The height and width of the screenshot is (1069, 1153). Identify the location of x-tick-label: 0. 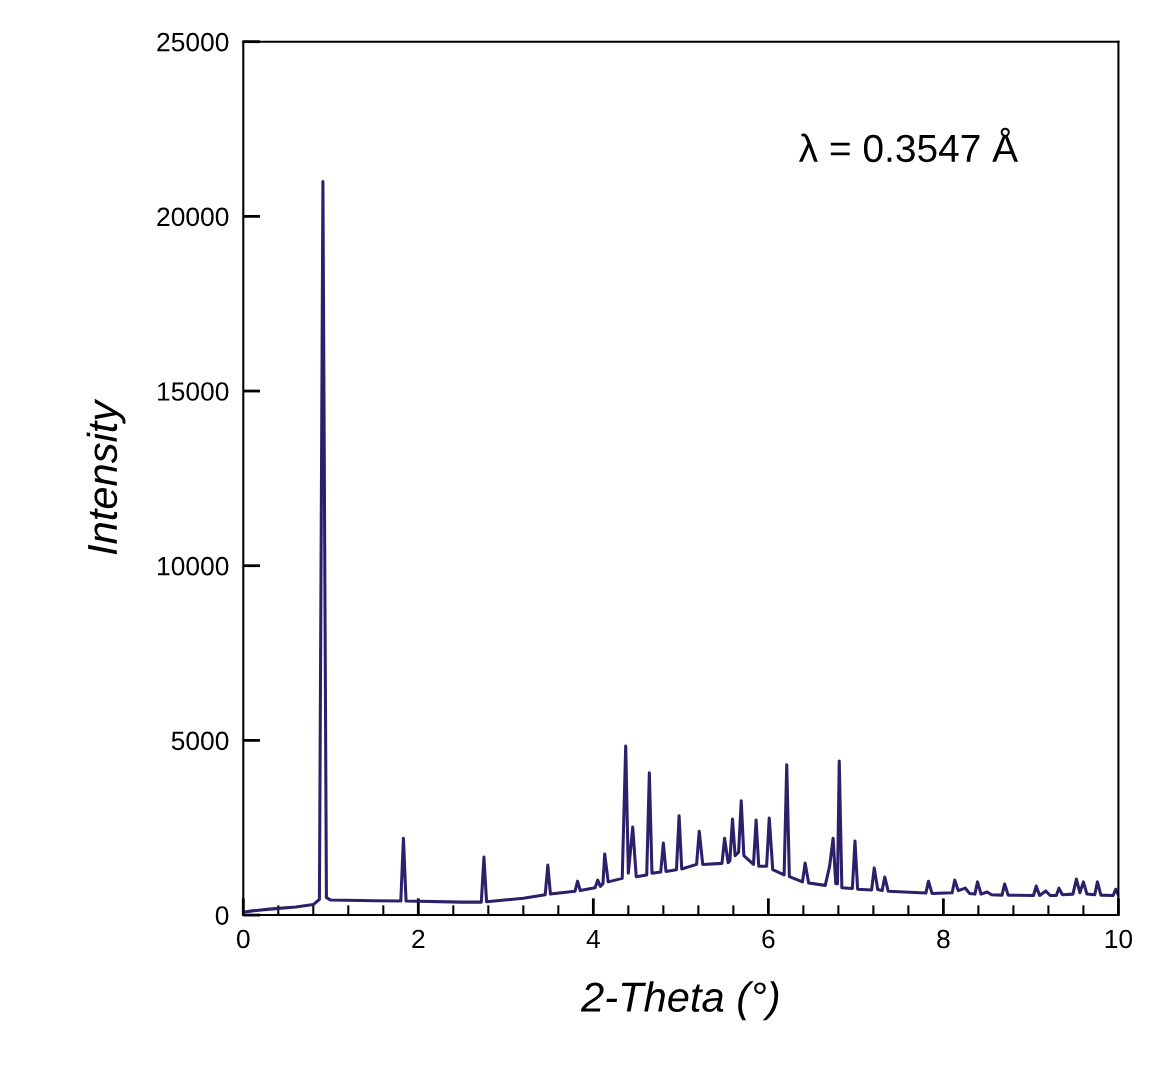
(243, 939).